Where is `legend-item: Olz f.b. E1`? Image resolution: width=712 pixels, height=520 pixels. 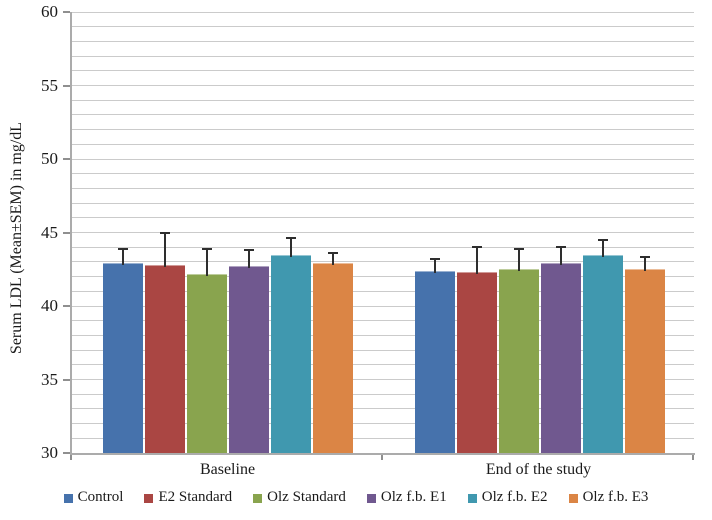 legend-item: Olz f.b. E1 is located at coordinates (406, 497).